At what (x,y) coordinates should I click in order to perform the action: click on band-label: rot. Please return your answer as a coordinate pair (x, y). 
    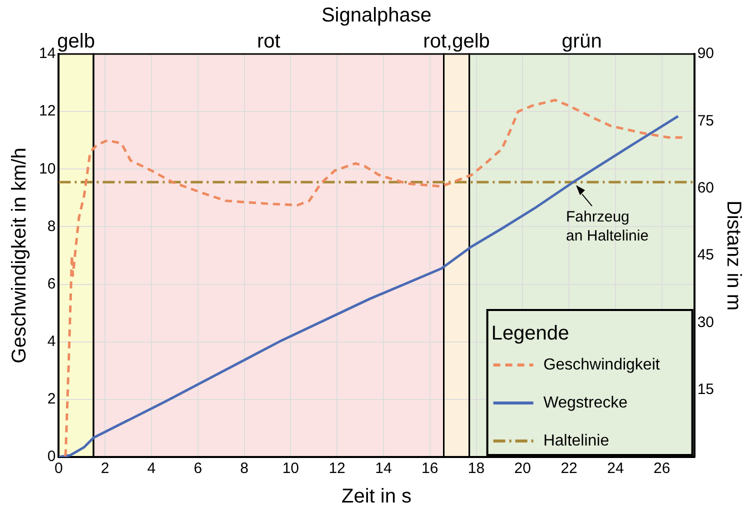
    Looking at the image, I should click on (268, 41).